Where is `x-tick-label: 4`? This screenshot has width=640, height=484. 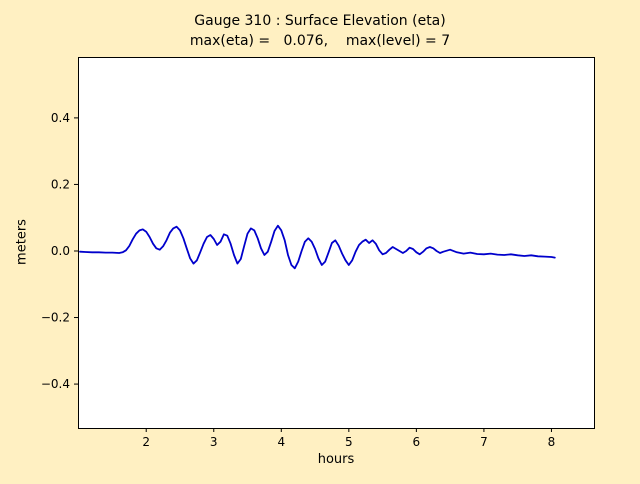 x-tick-label: 4 is located at coordinates (281, 442).